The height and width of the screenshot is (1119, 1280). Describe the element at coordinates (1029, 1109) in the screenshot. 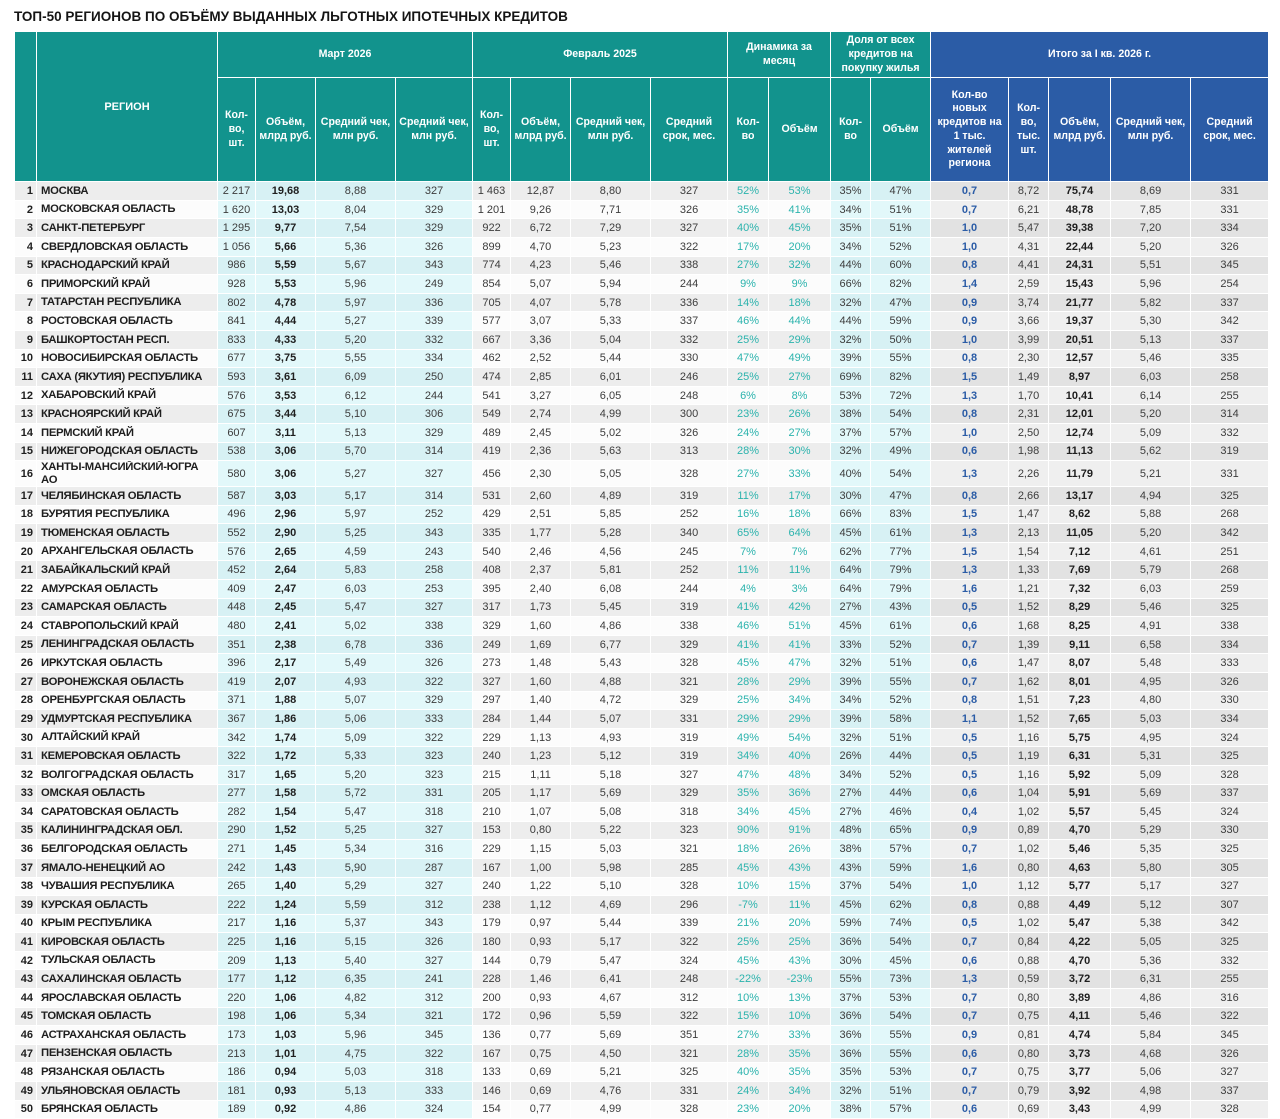

I see `total-count: 0,69` at that location.